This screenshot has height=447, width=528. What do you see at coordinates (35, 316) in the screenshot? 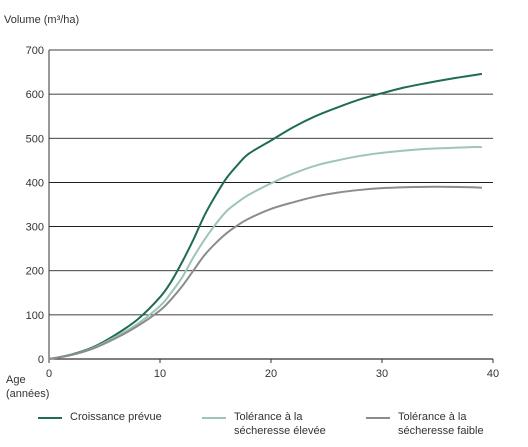
I see `y-tick-label: 100` at bounding box center [35, 316].